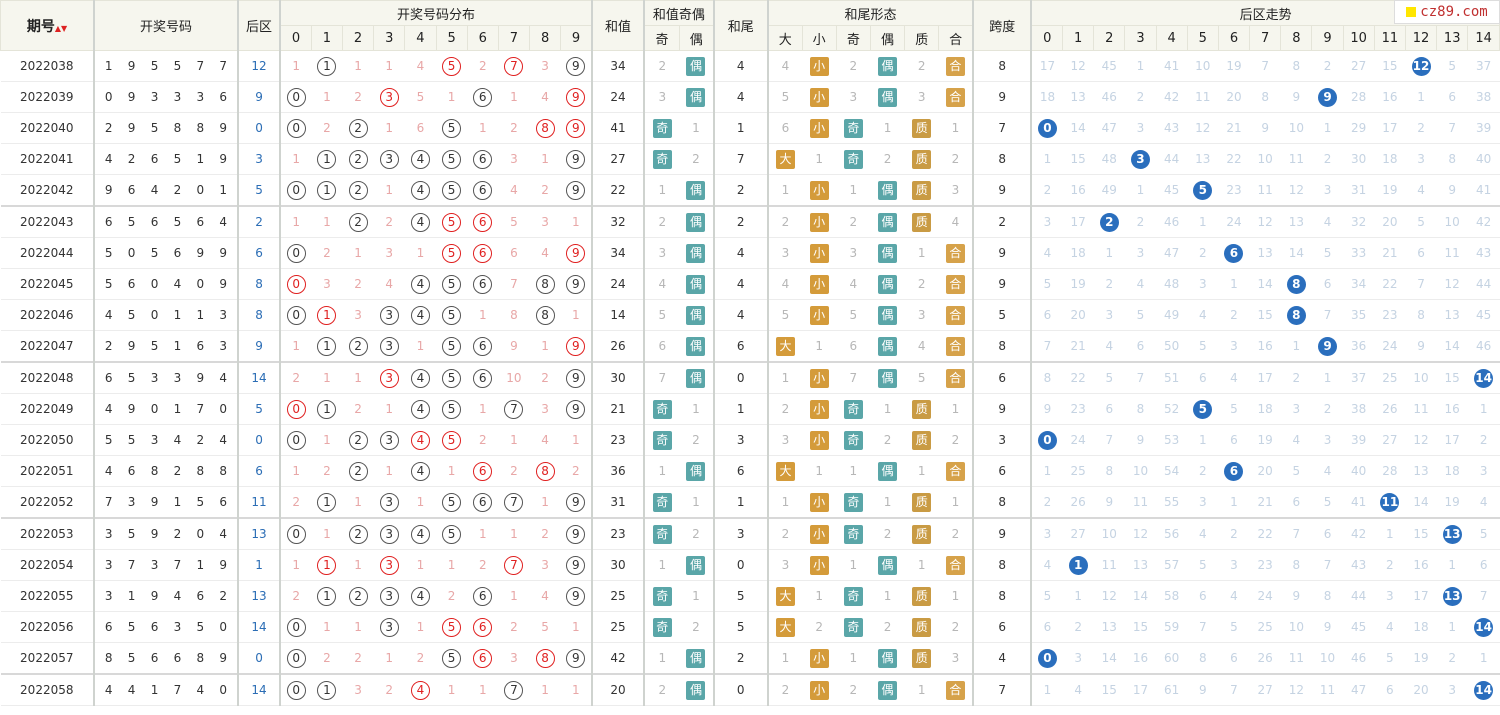 The image size is (1500, 715). What do you see at coordinates (545, 627) in the screenshot?
I see `dist-cell: 5` at bounding box center [545, 627].